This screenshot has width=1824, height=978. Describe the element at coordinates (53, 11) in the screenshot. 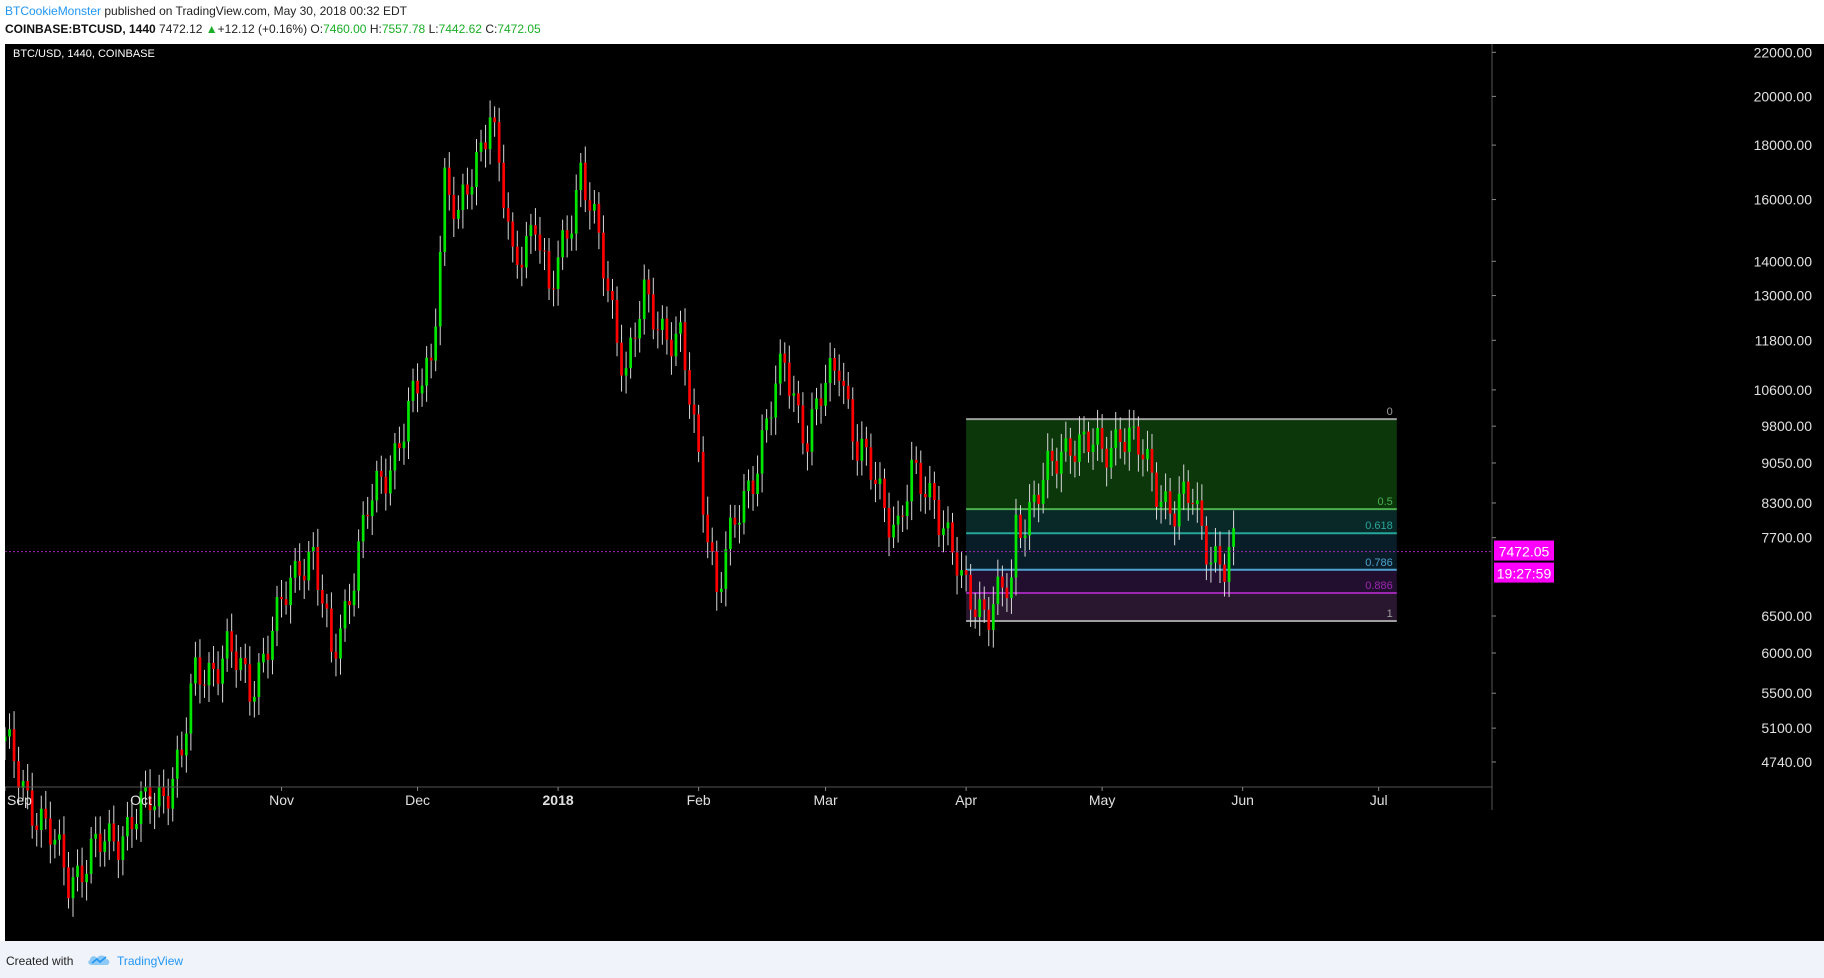

I see `author-link: BTCookieMonster` at that location.